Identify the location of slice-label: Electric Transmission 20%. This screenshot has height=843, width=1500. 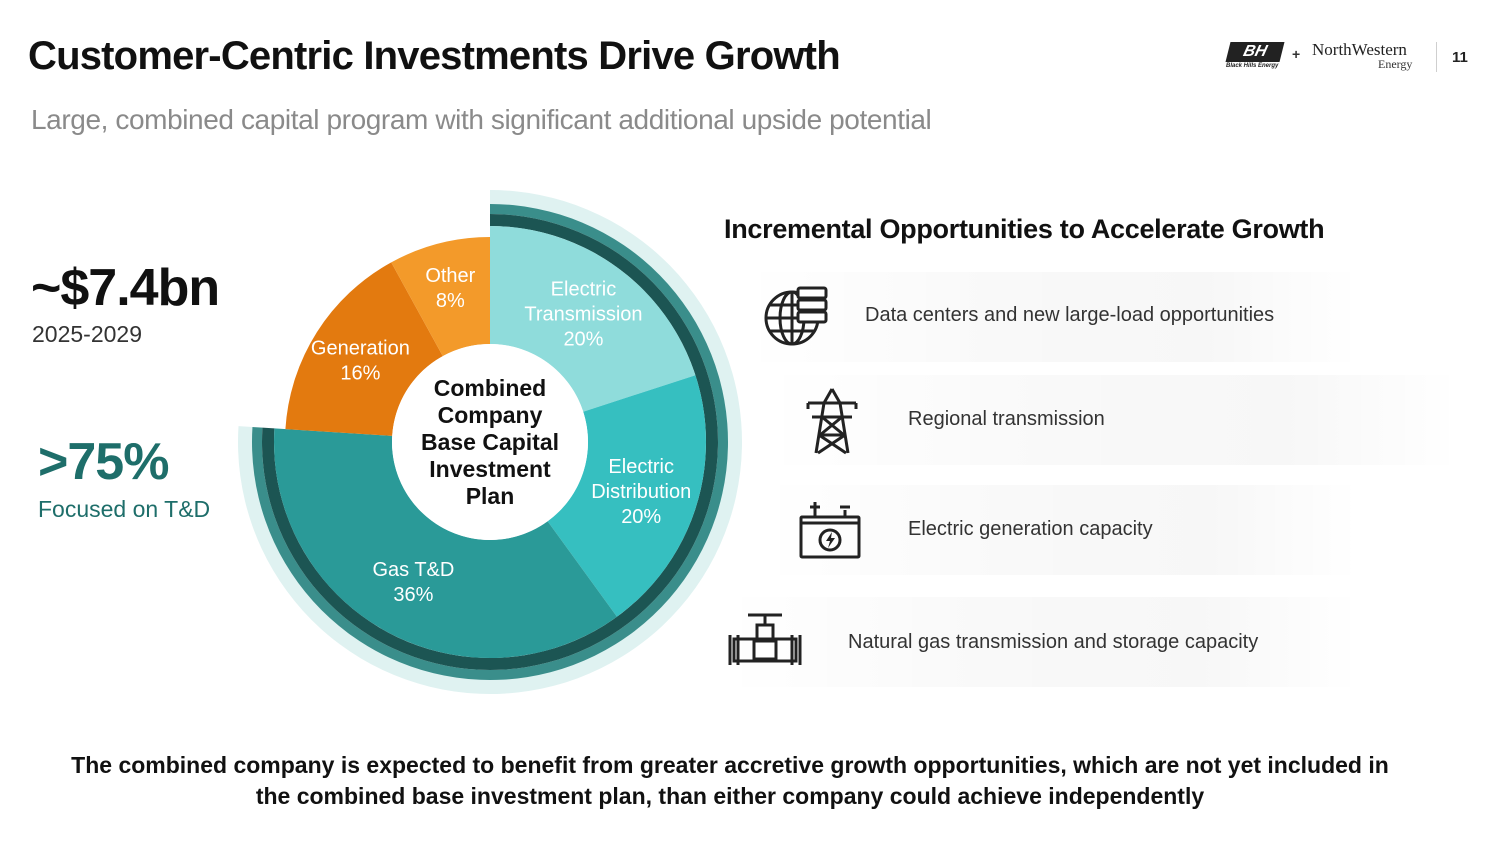
(583, 314).